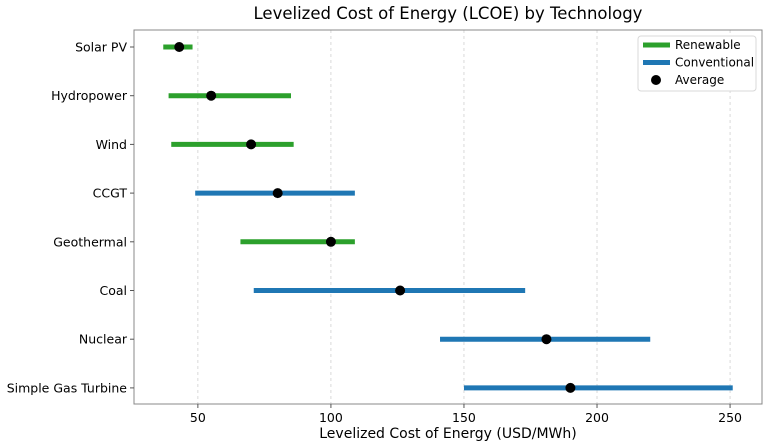 This screenshot has height=446, width=768. I want to click on x-axis: 50 100 150 200 250, so click(466, 414).